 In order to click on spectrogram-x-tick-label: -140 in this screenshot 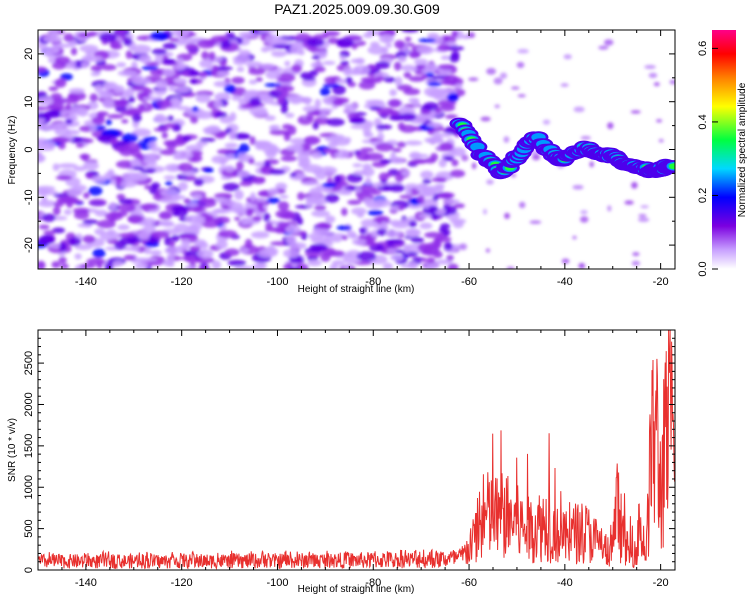, I will do `click(86, 282)`.